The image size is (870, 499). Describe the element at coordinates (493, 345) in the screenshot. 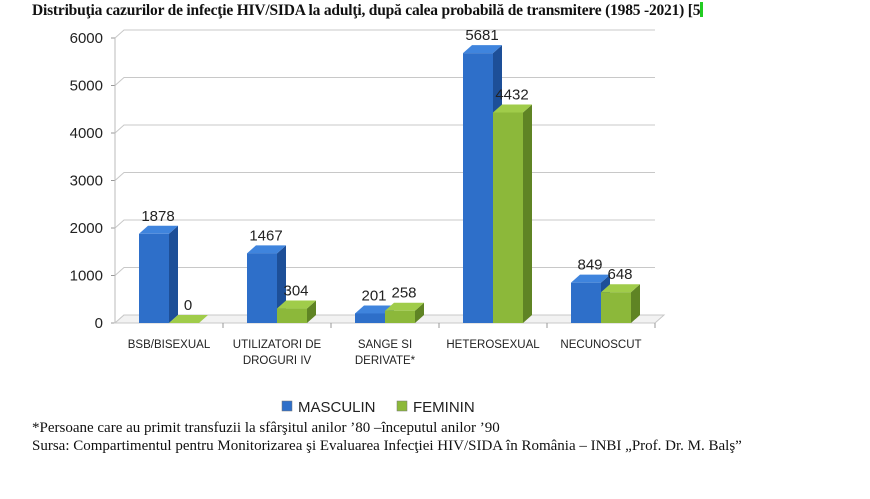

I see `x-category-label: HETEROSEXUAL` at that location.